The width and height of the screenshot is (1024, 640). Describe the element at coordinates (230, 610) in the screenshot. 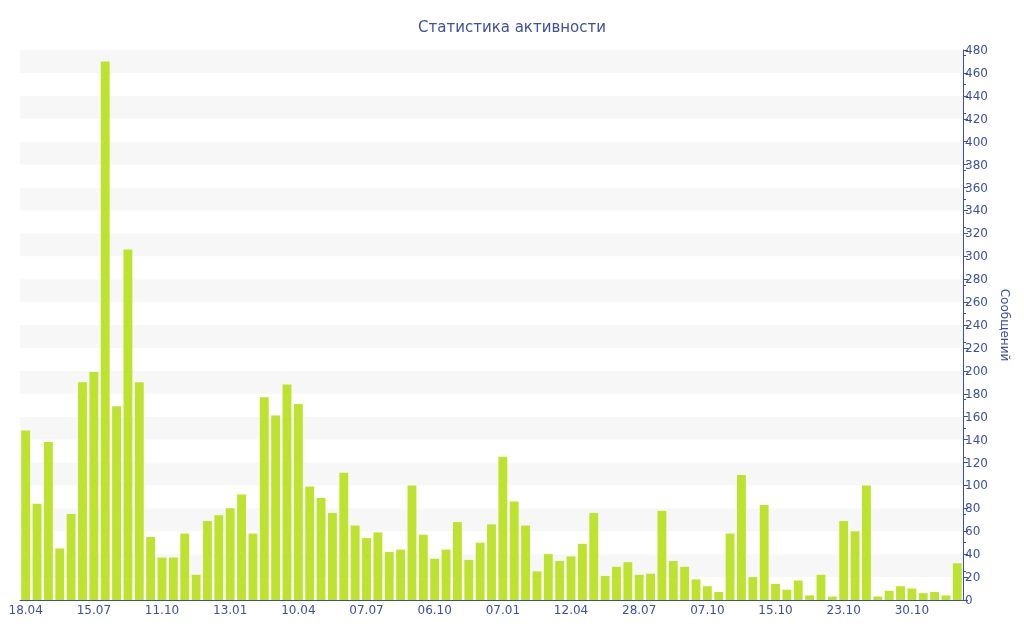

I see `x-tick-label: 13.01` at that location.